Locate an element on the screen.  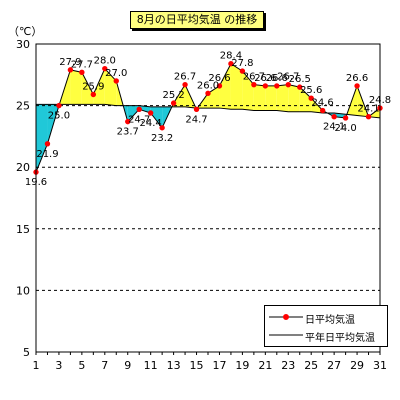
legend-item-normal: 平年日平均気温 is located at coordinates (326, 335).